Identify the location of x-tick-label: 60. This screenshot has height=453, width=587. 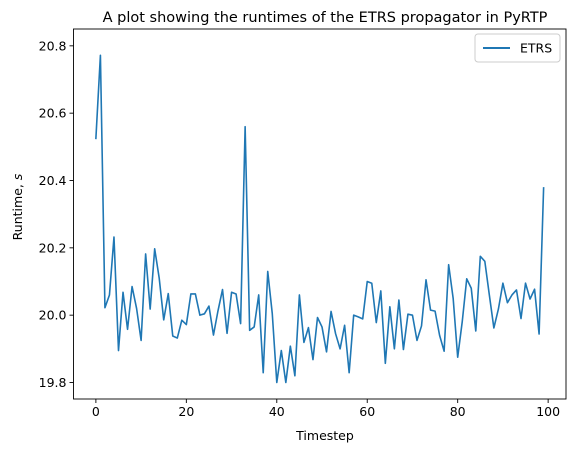
(367, 411).